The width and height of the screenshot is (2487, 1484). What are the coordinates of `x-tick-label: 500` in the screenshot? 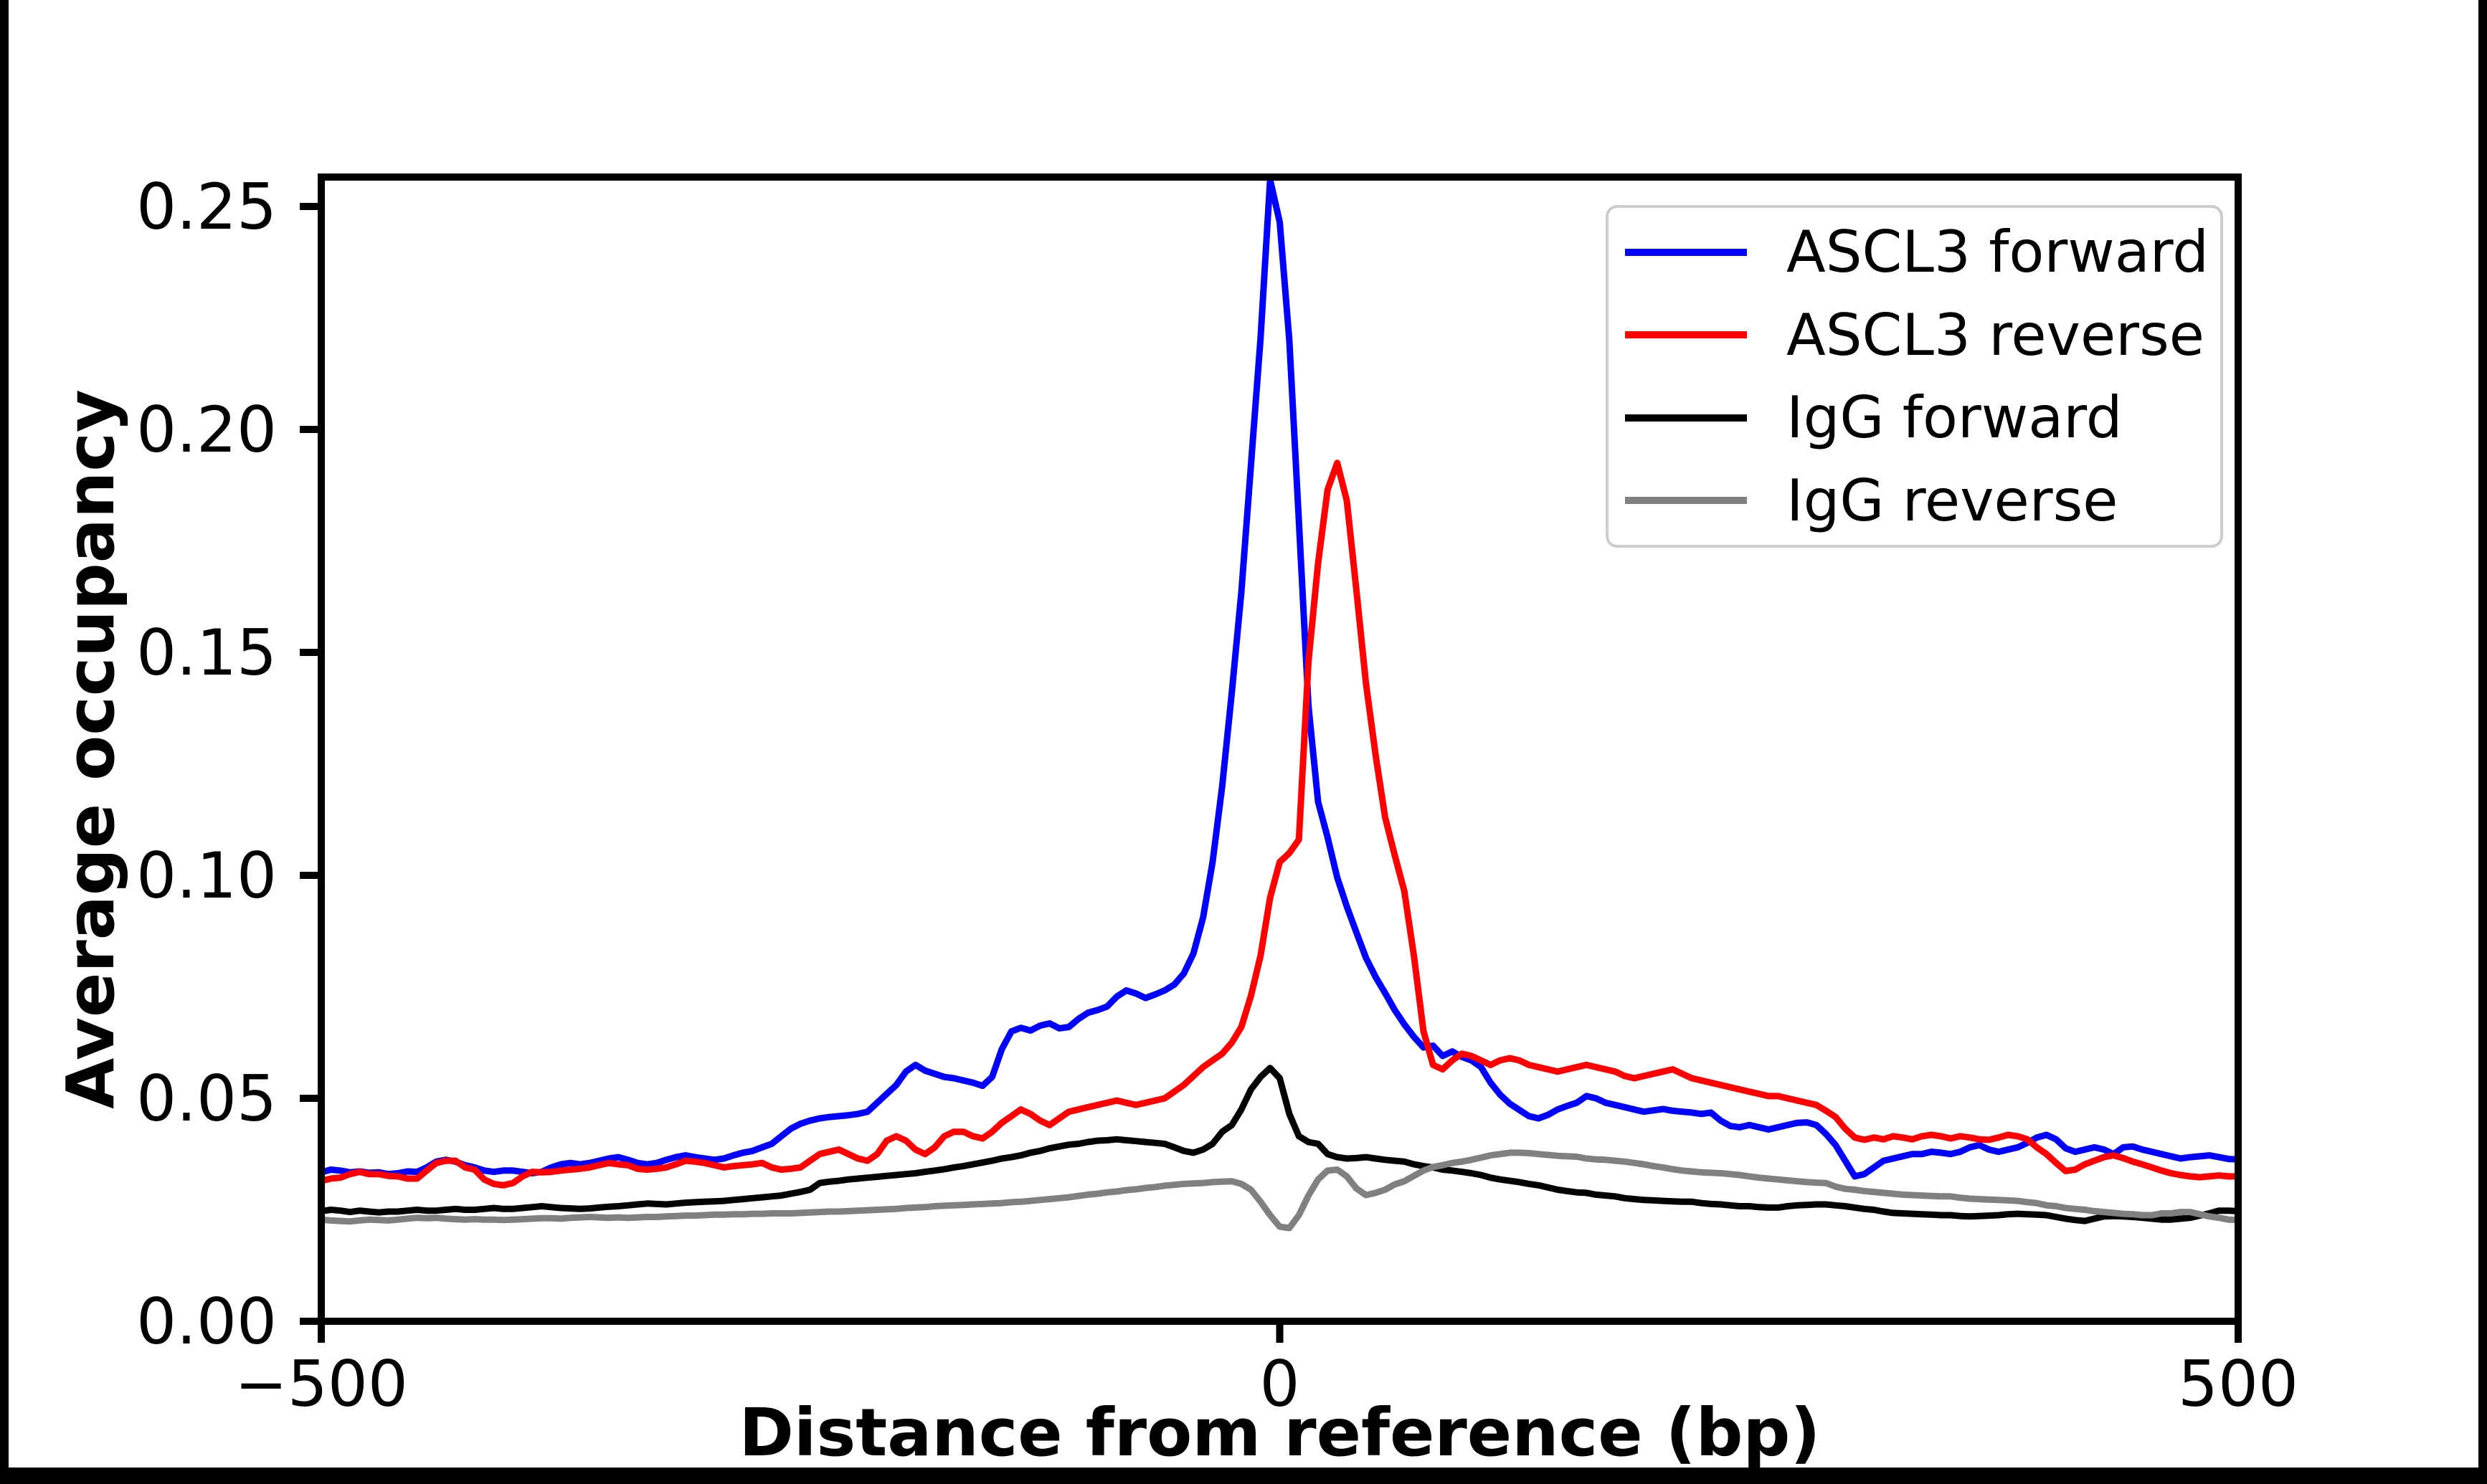 It's located at (2238, 1384).